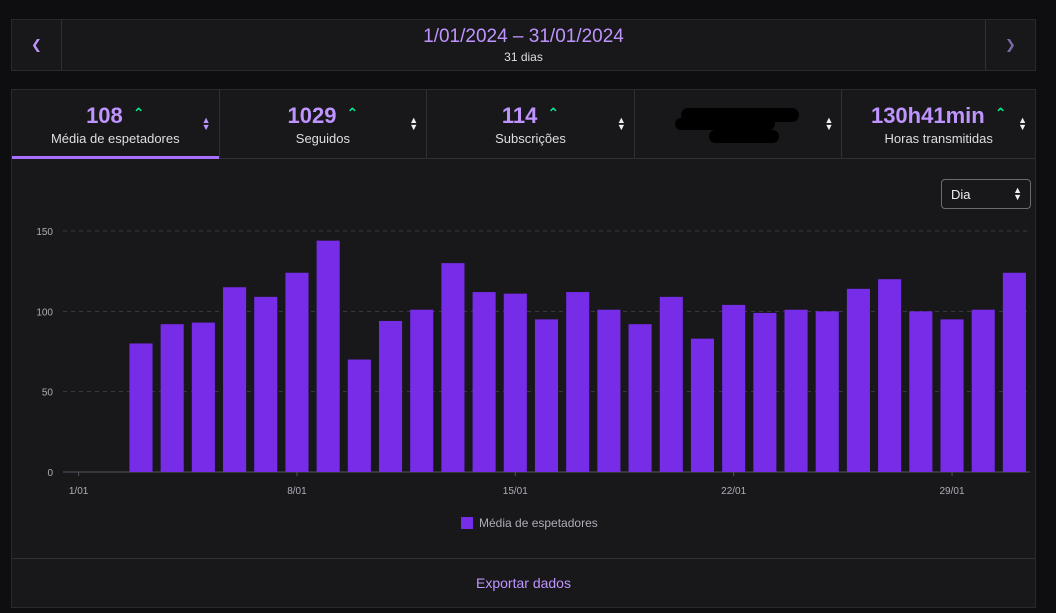  What do you see at coordinates (952, 491) in the screenshot?
I see `x-tick-label: 29/01` at bounding box center [952, 491].